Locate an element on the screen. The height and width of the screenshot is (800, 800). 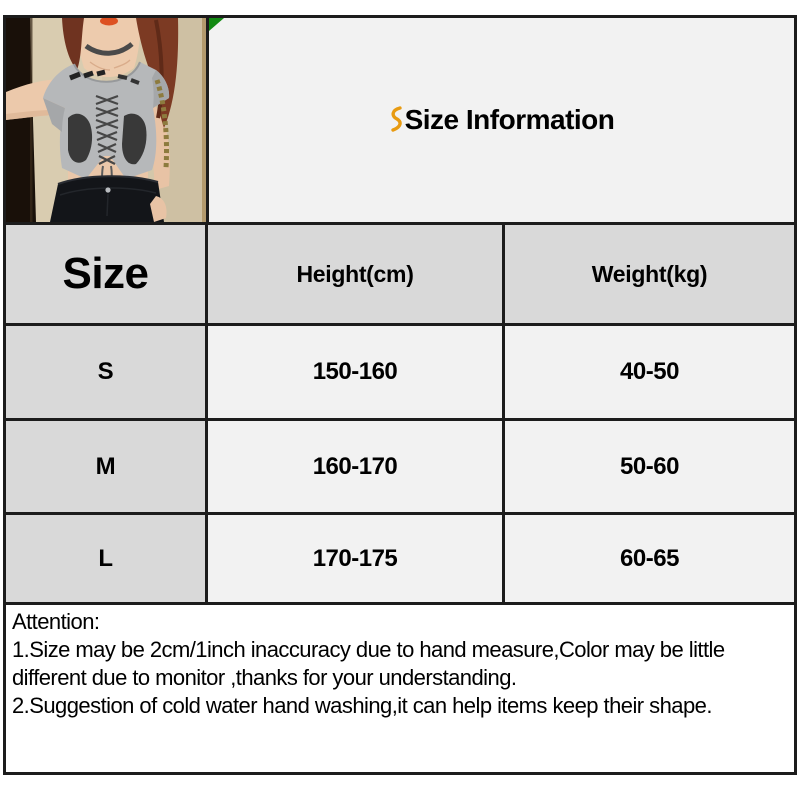
weight-value: 60-65 is located at coordinates (649, 558).